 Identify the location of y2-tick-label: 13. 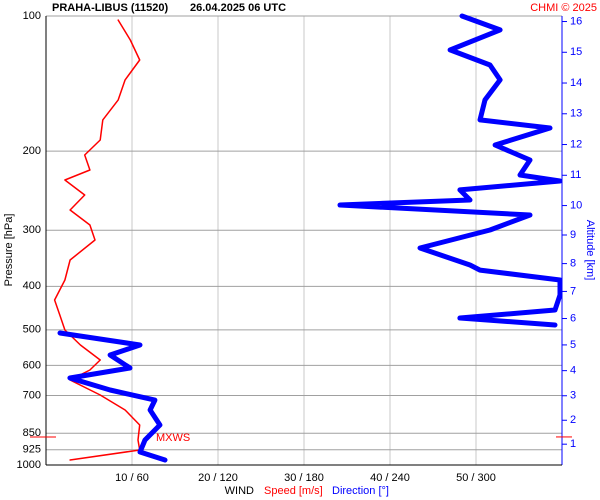
(576, 114).